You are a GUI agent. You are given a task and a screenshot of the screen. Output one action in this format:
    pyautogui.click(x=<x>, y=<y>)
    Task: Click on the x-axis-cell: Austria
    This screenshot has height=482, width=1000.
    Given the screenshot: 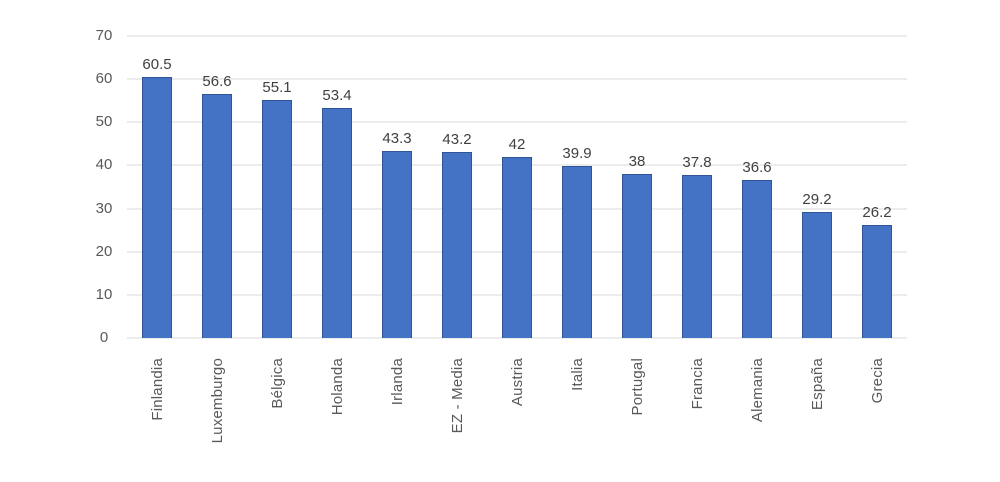 What is the action you would take?
    pyautogui.click(x=517, y=382)
    